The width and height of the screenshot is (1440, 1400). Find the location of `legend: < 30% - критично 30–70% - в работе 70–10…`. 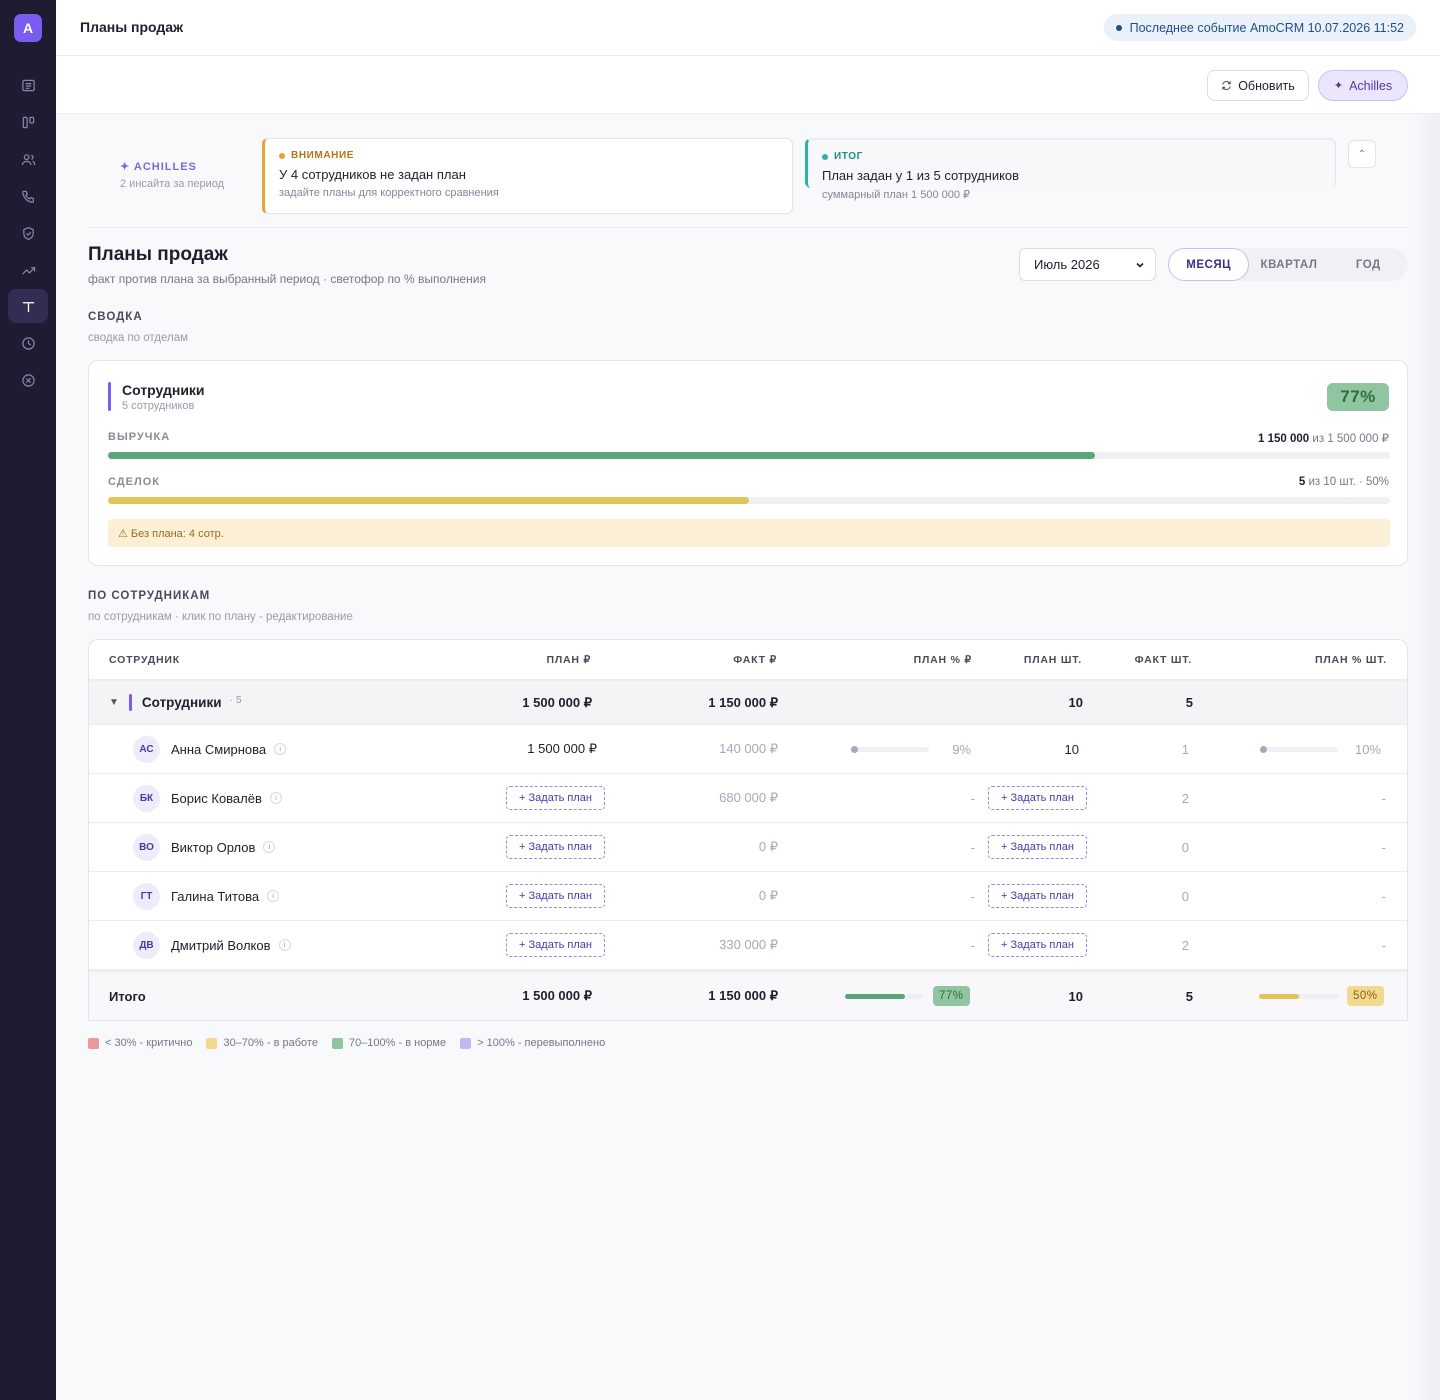

legend: < 30% - критично 30–70% - в работе 70–10… is located at coordinates (346, 1043).